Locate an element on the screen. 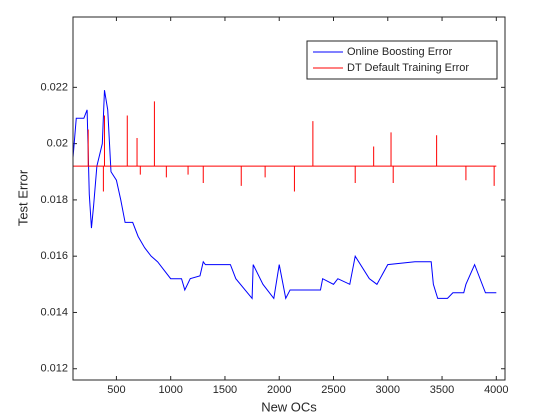 This screenshot has width=560, height=420. x-tick-label: 1000 is located at coordinates (170, 390).